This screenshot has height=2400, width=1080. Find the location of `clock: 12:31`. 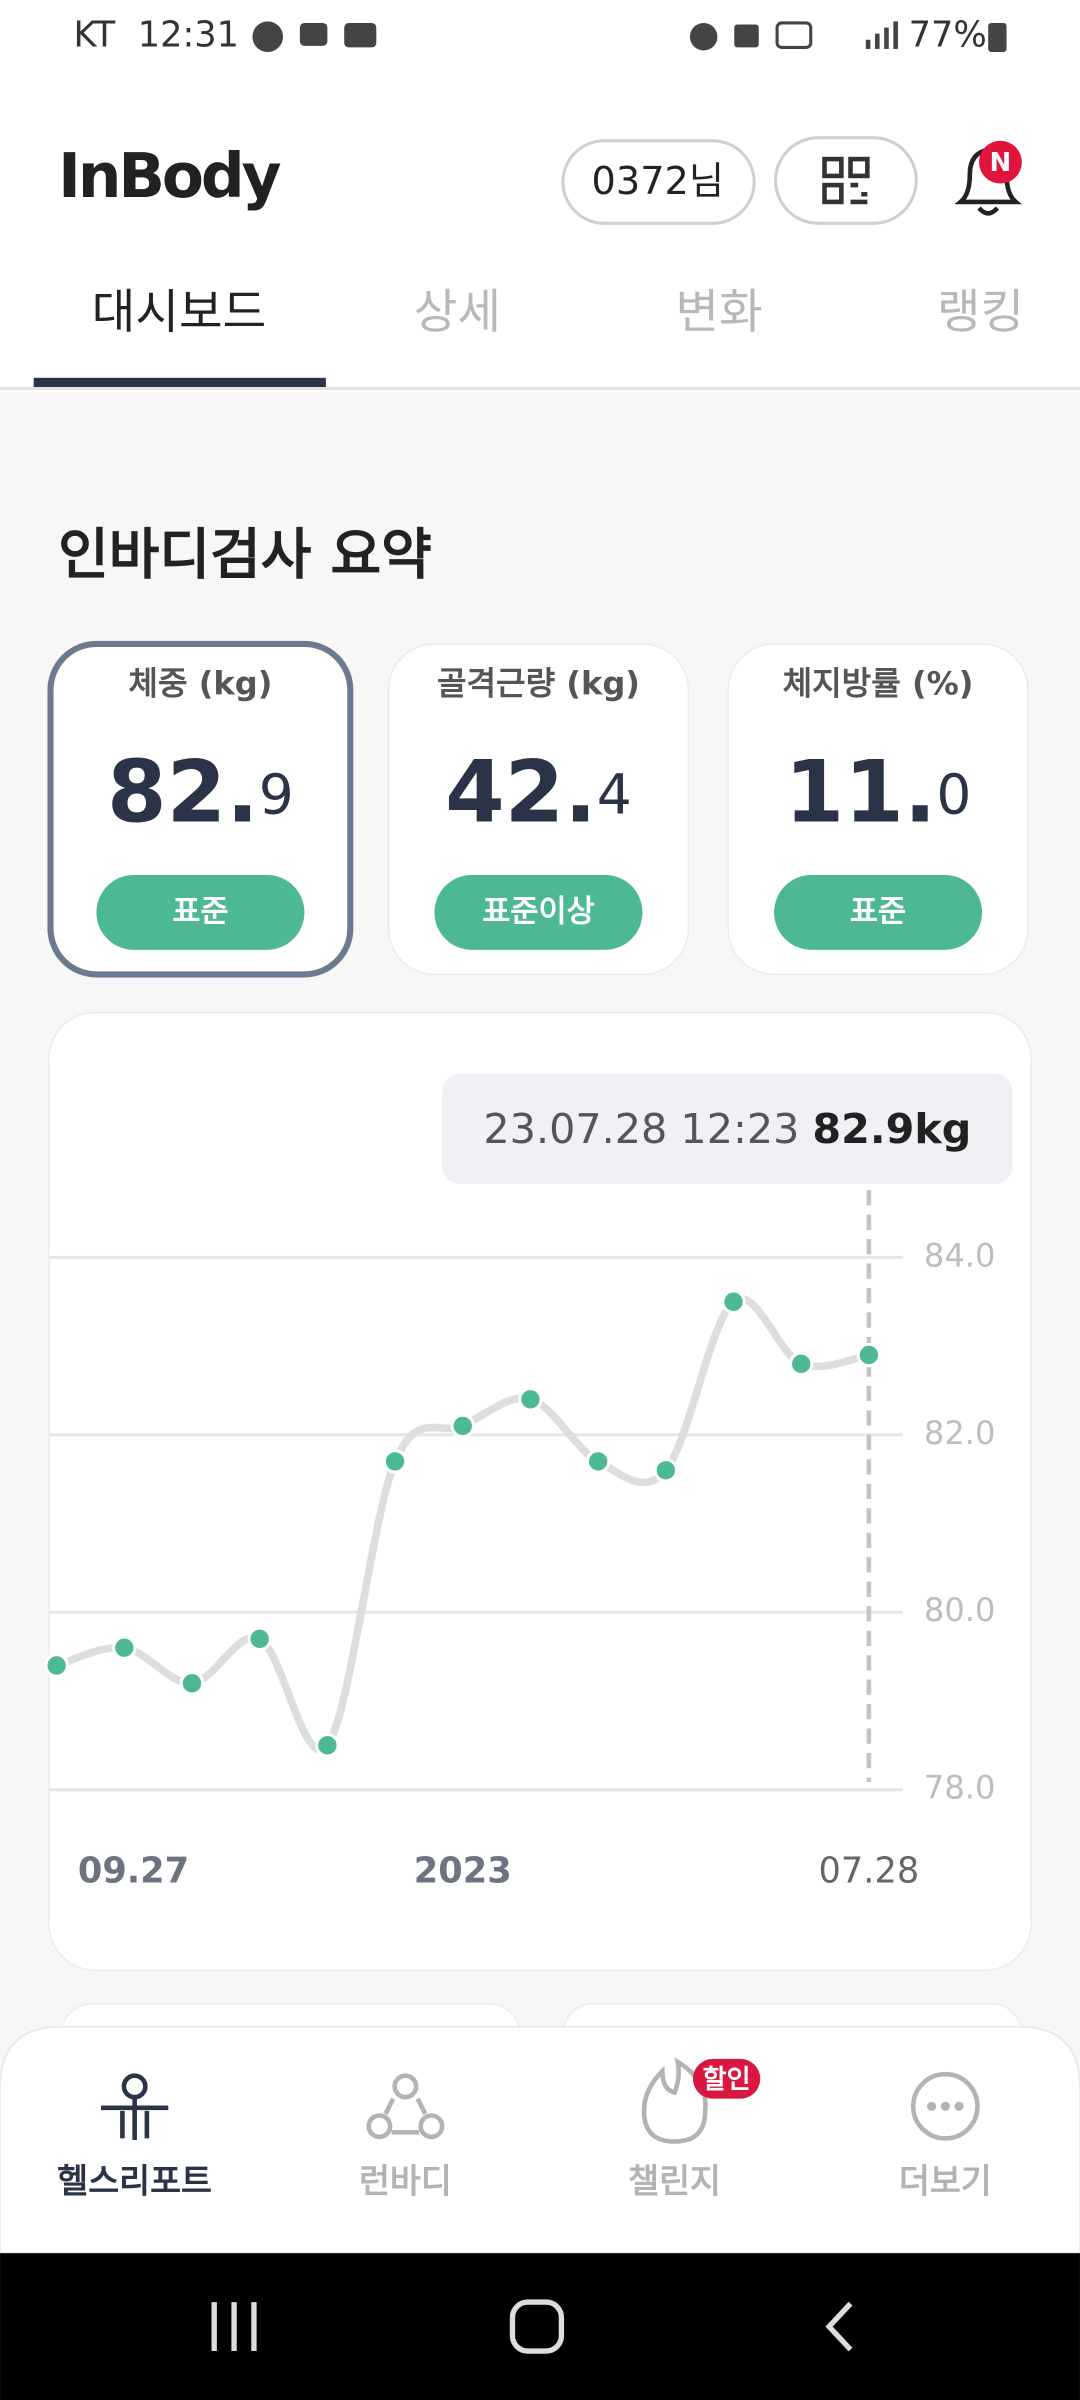

clock: 12:31 is located at coordinates (188, 35).